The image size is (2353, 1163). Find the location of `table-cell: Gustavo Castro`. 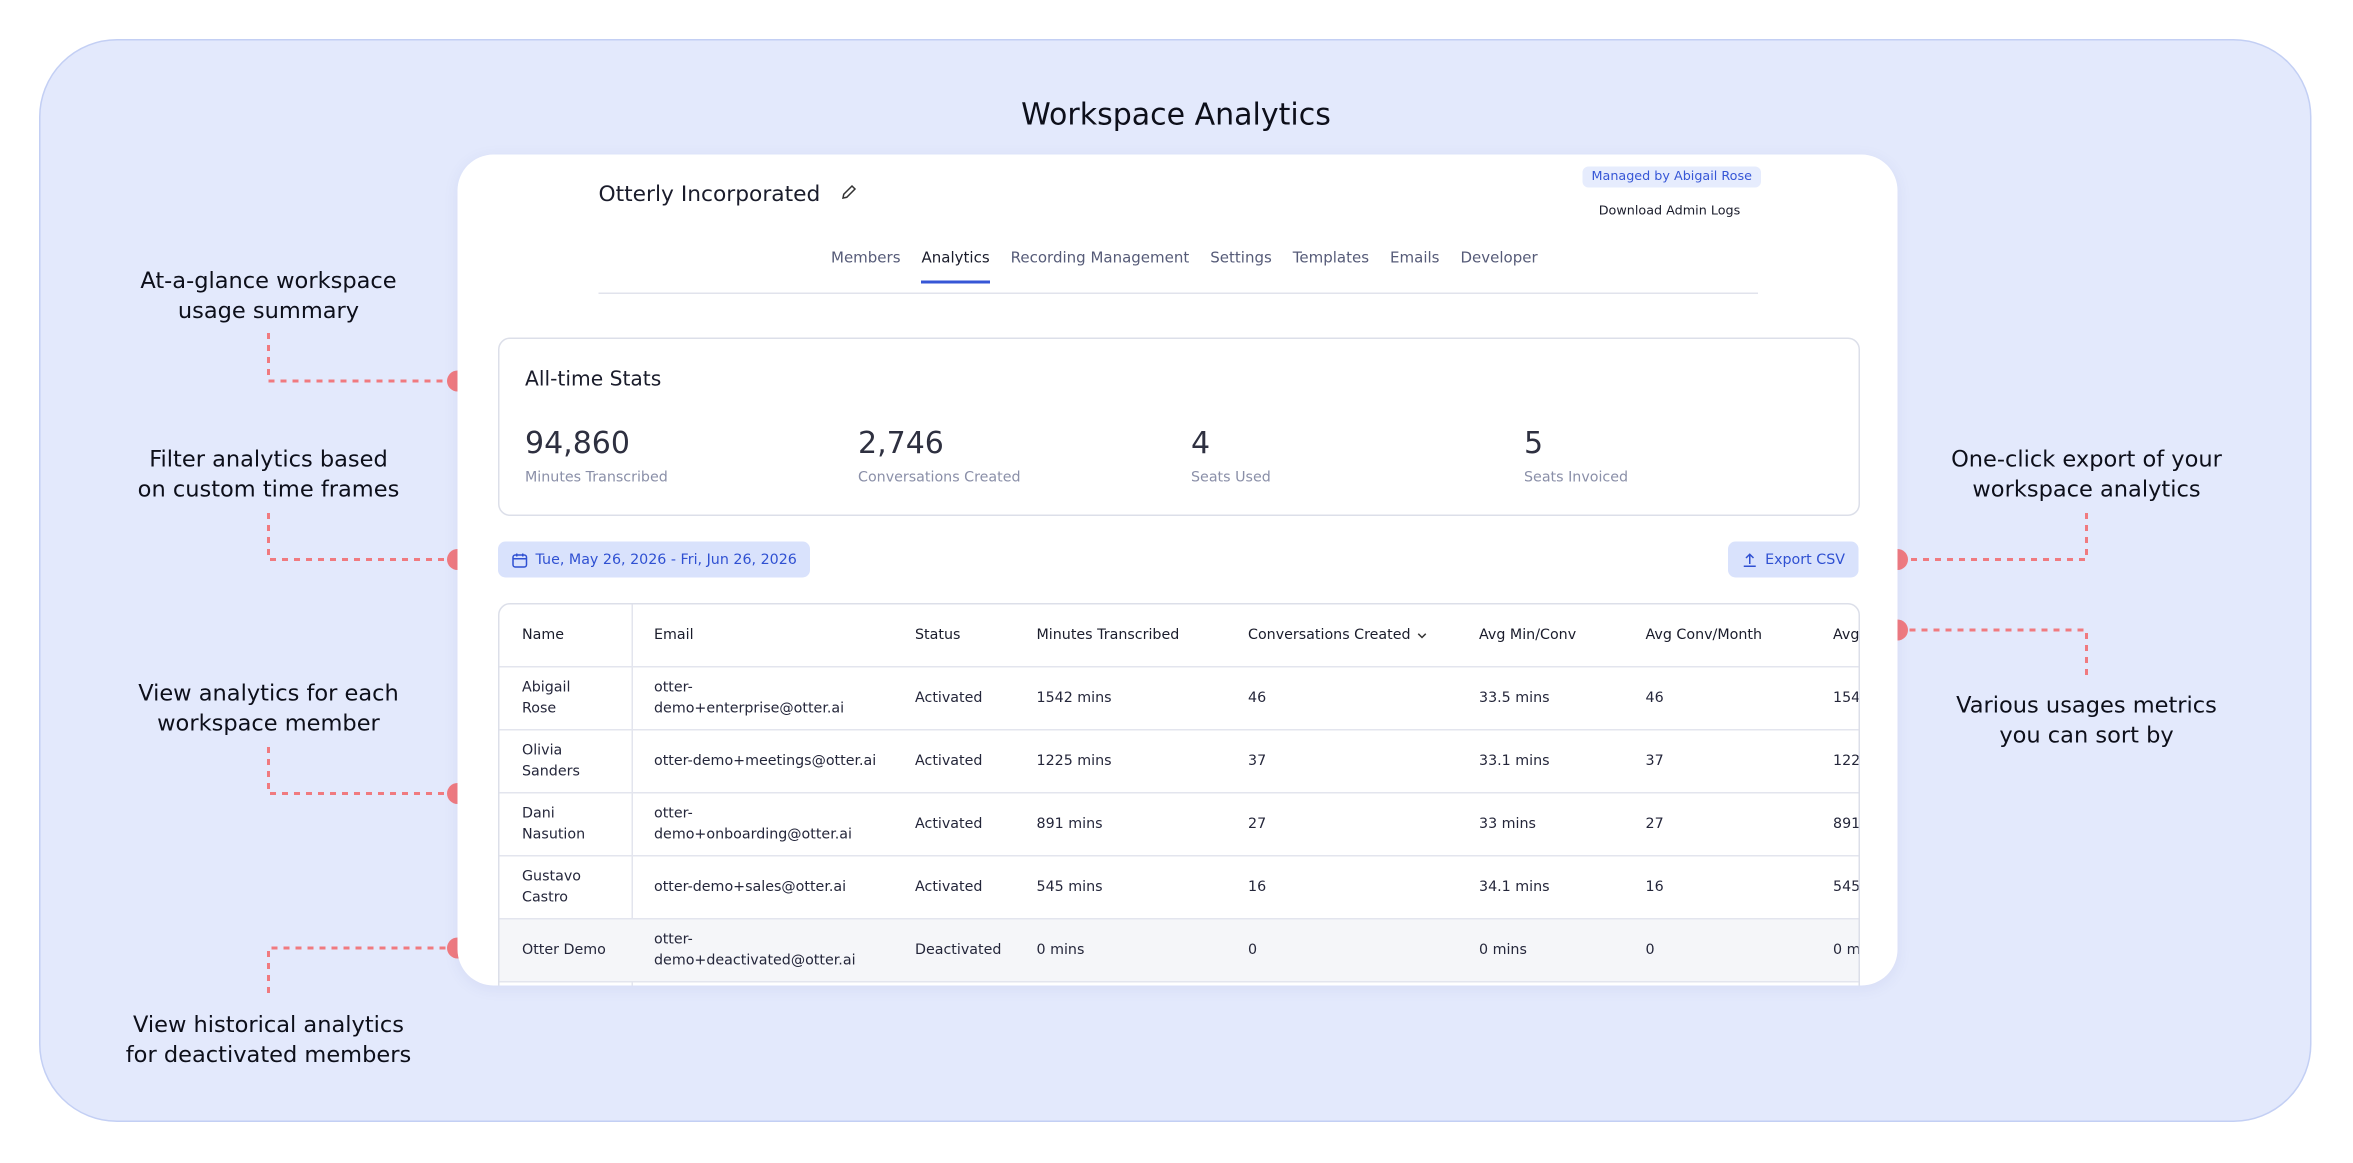

table-cell: Gustavo Castro is located at coordinates (551, 886).